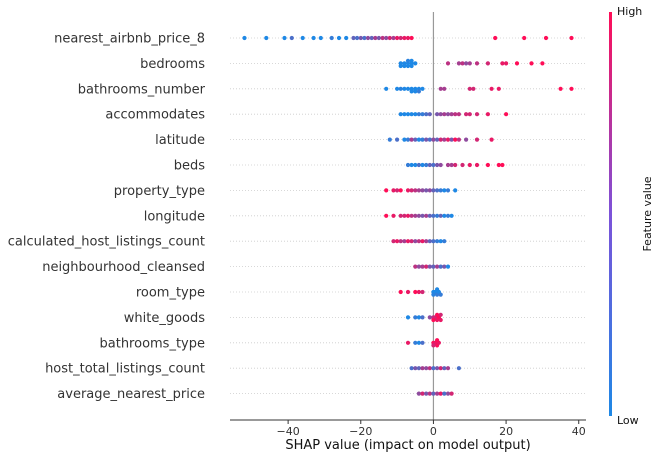 The image size is (662, 460). What do you see at coordinates (123, 267) in the screenshot?
I see `feature-label: neighbourhood_cleansed` at bounding box center [123, 267].